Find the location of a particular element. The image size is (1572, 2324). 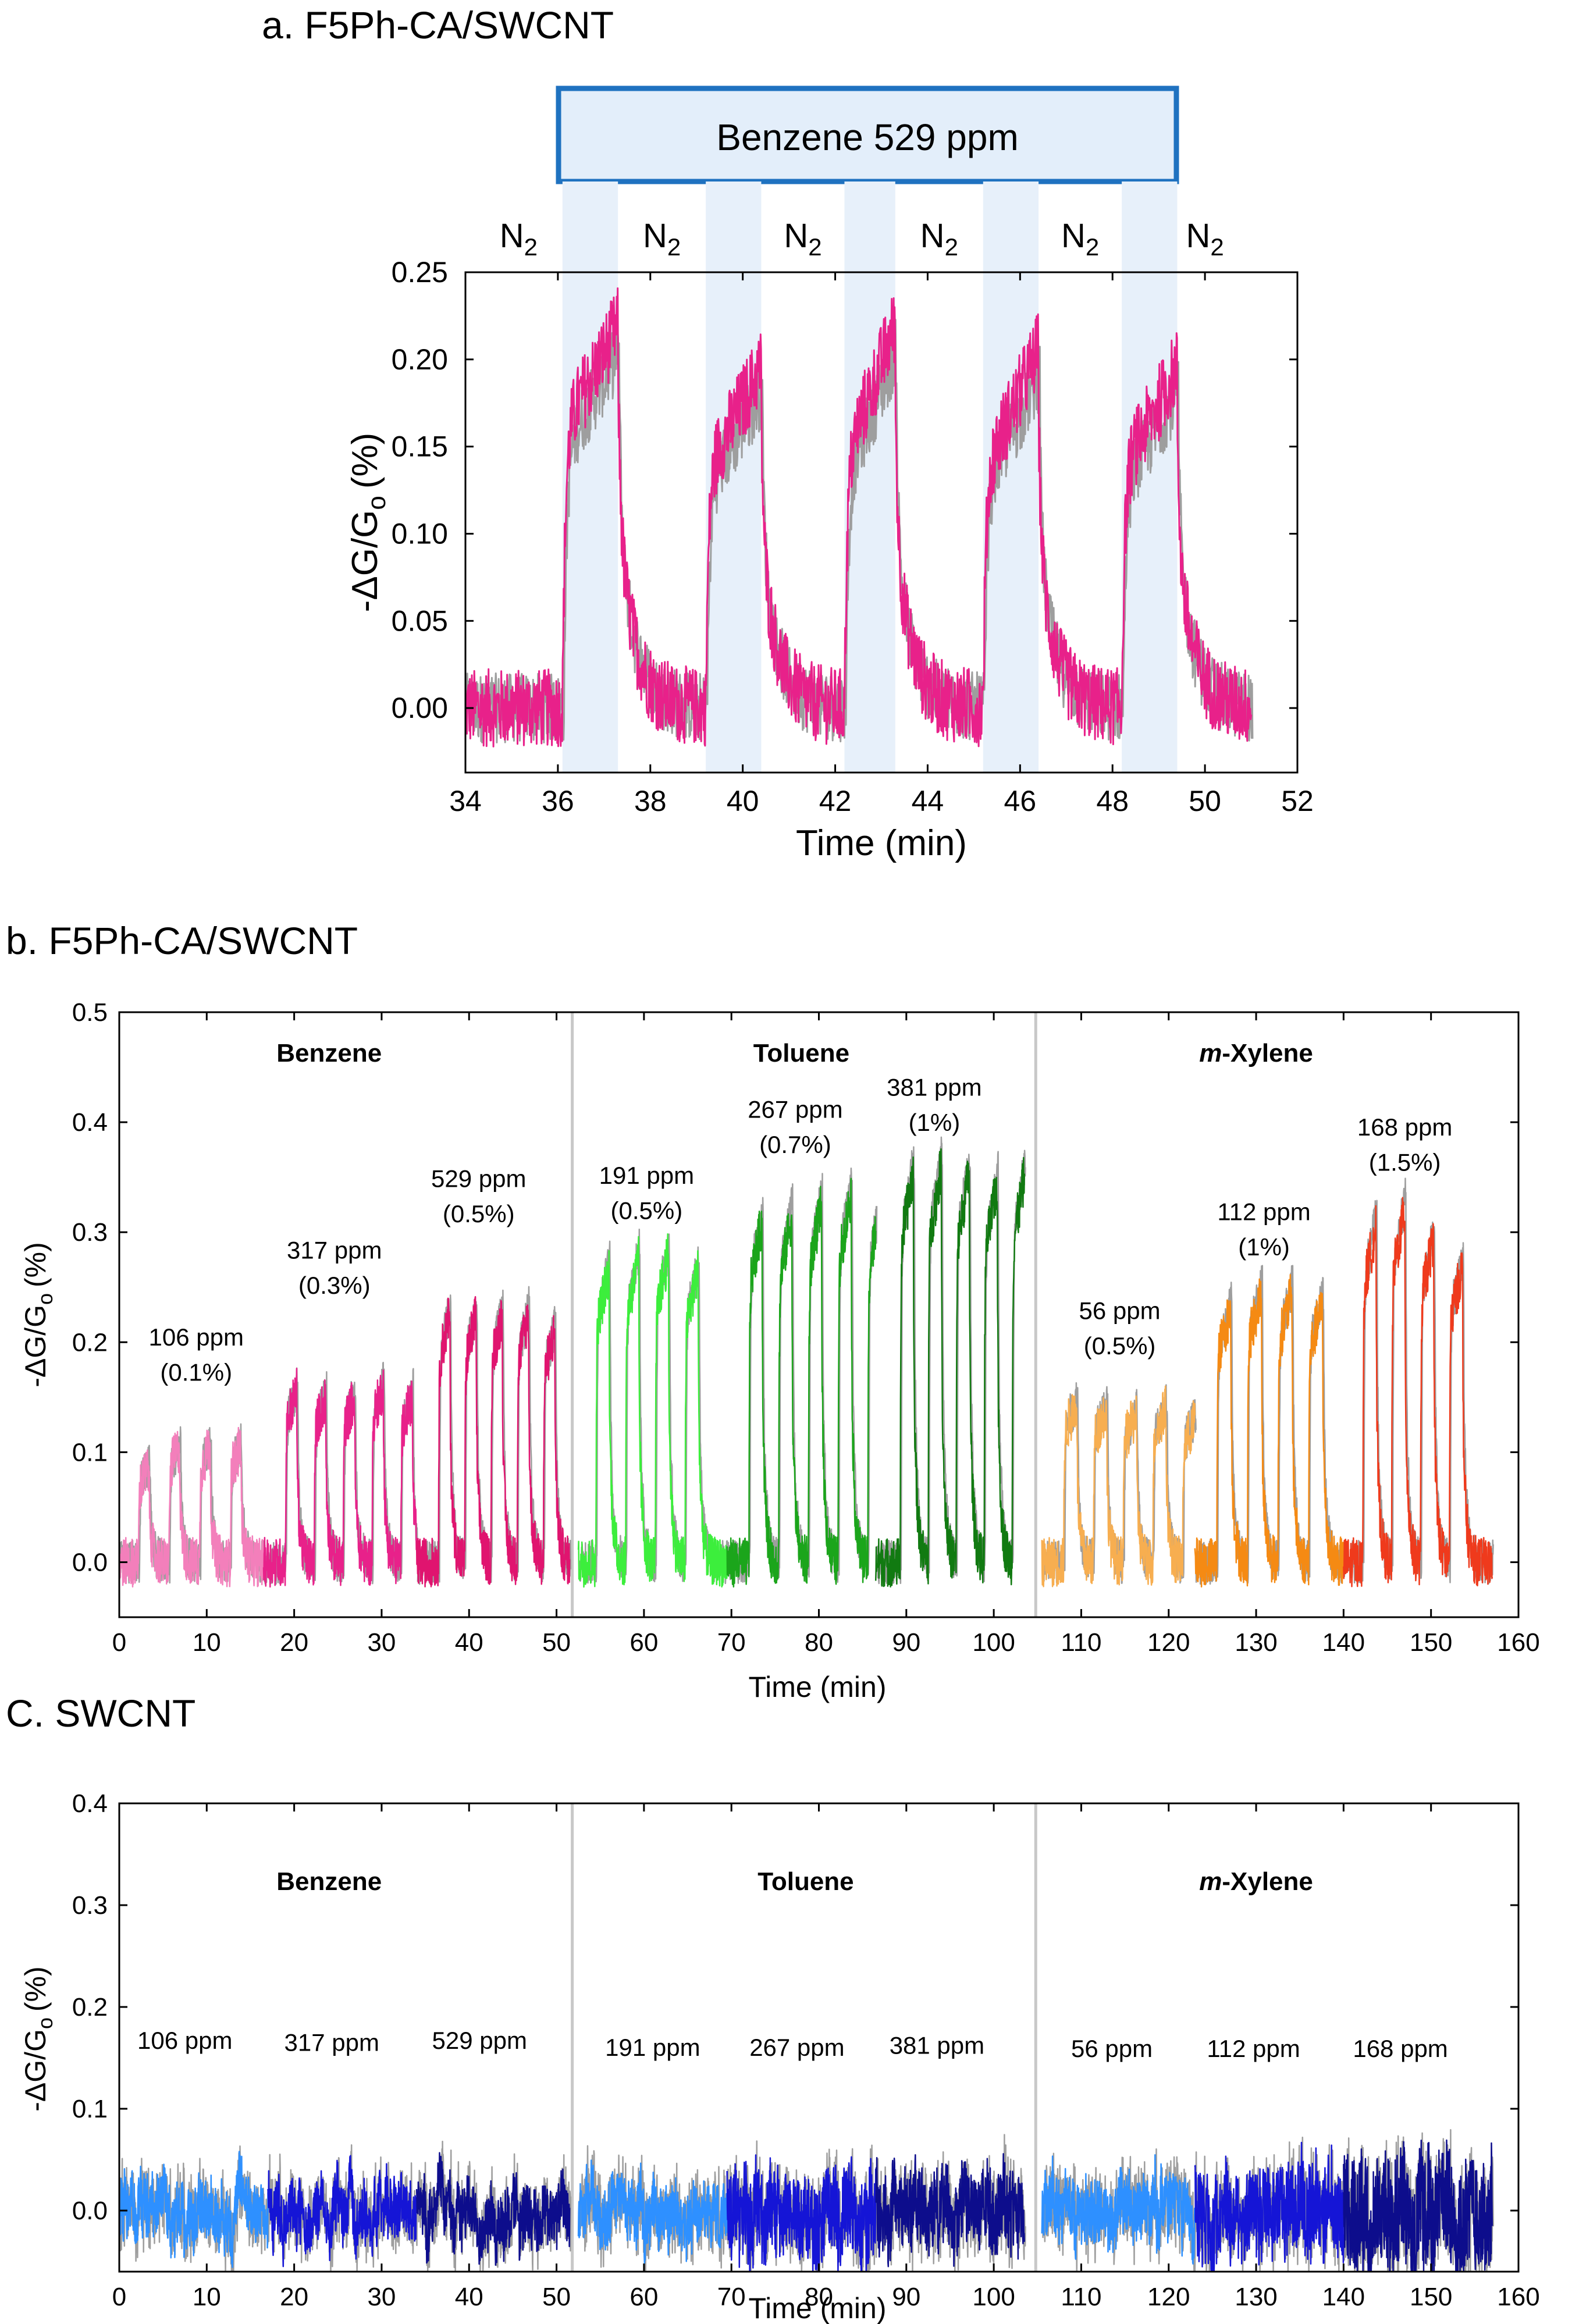

x-tick-label: 0 is located at coordinates (119, 1643).